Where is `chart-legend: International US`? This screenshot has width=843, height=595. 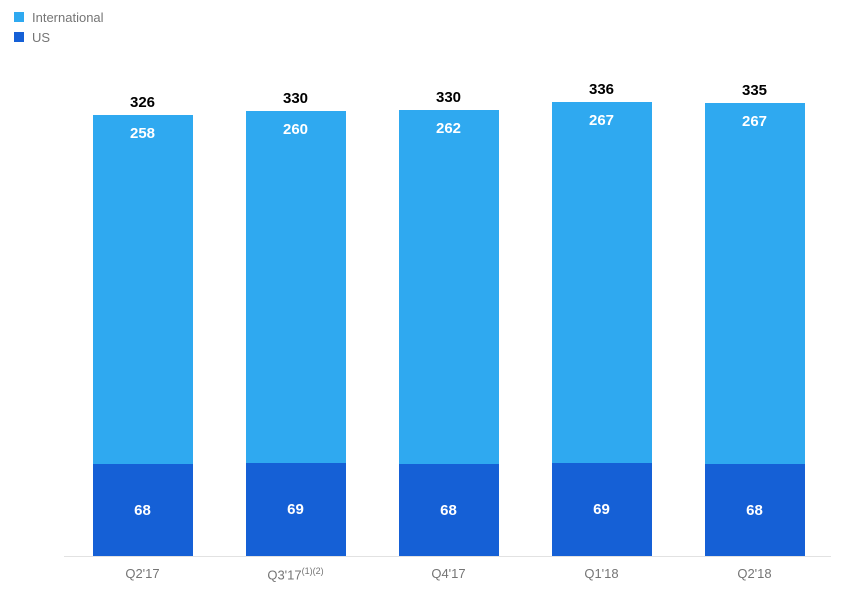 chart-legend: International US is located at coordinates (59, 27).